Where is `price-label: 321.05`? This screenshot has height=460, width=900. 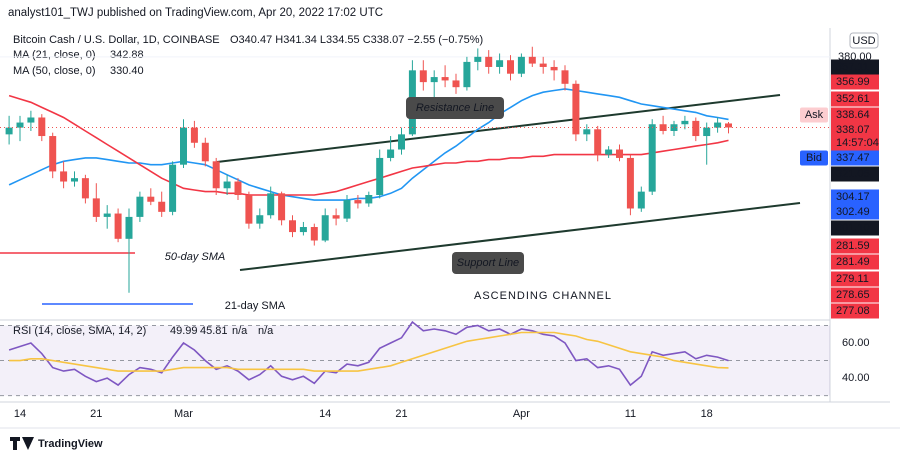
price-label: 321.05 is located at coordinates (853, 174).